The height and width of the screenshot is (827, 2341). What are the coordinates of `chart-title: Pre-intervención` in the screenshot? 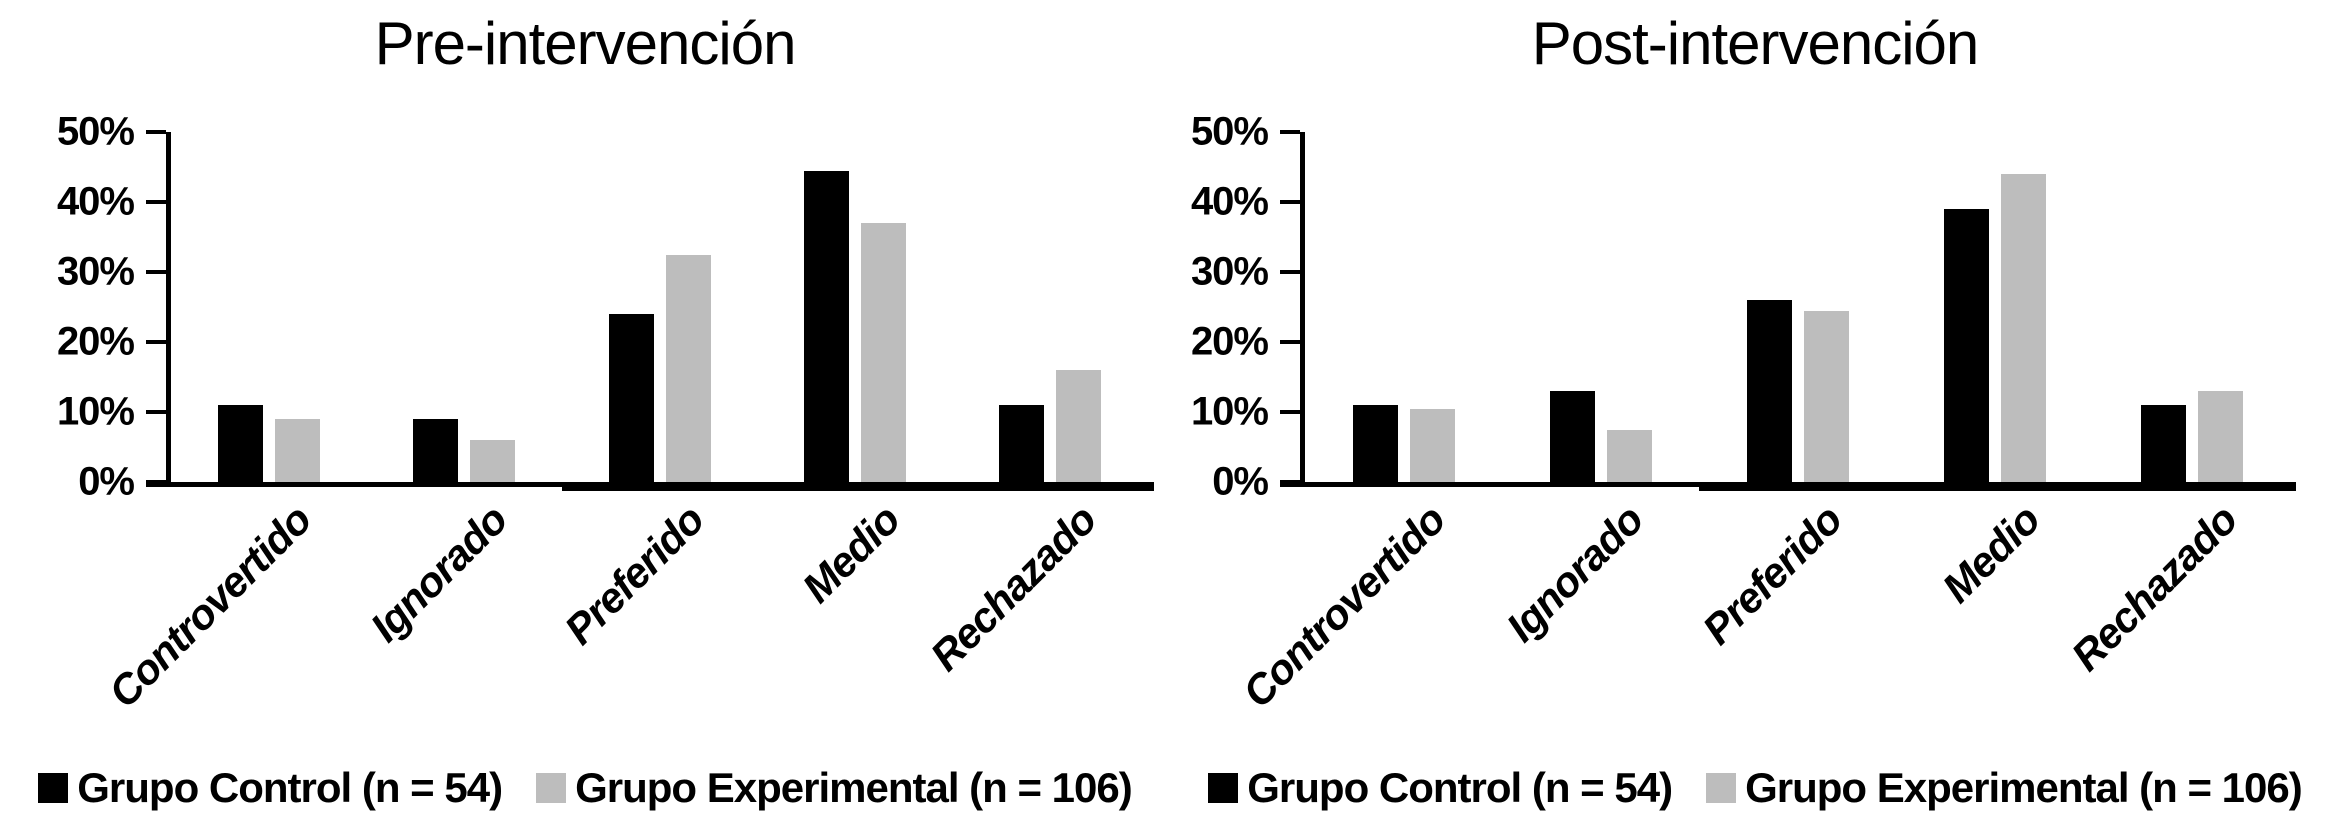 It's located at (585, 43).